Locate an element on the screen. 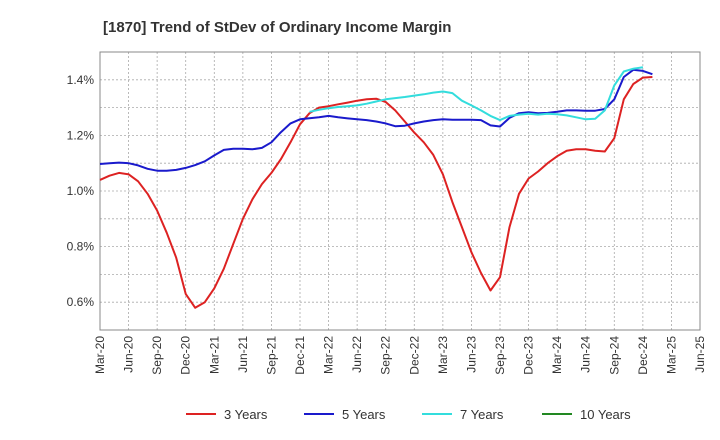 Image resolution: width=720 pixels, height=440 pixels. y-tick-label: 1.0% is located at coordinates (81, 191).